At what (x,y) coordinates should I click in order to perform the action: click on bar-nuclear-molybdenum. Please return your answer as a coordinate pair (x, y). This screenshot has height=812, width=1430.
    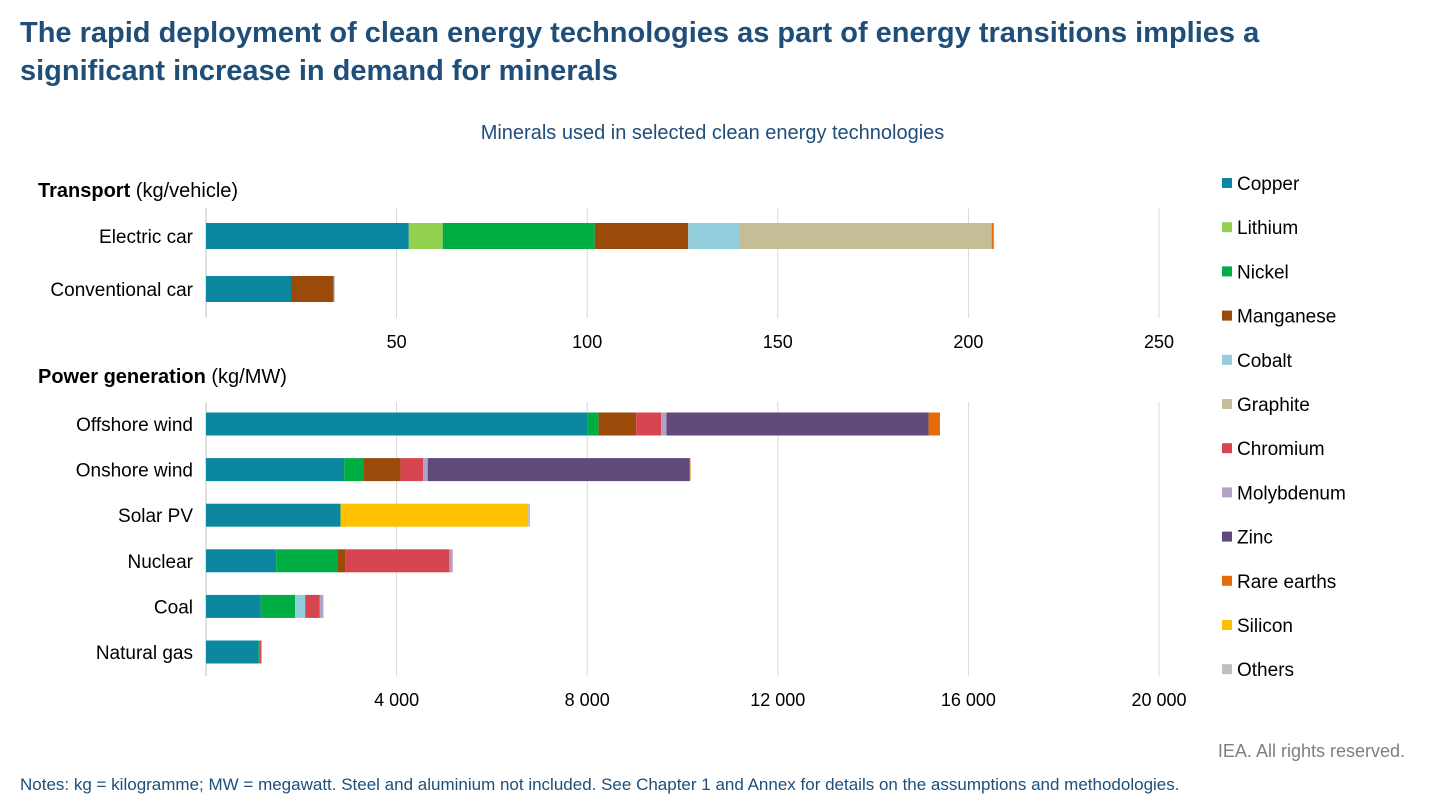
    Looking at the image, I should click on (451, 561).